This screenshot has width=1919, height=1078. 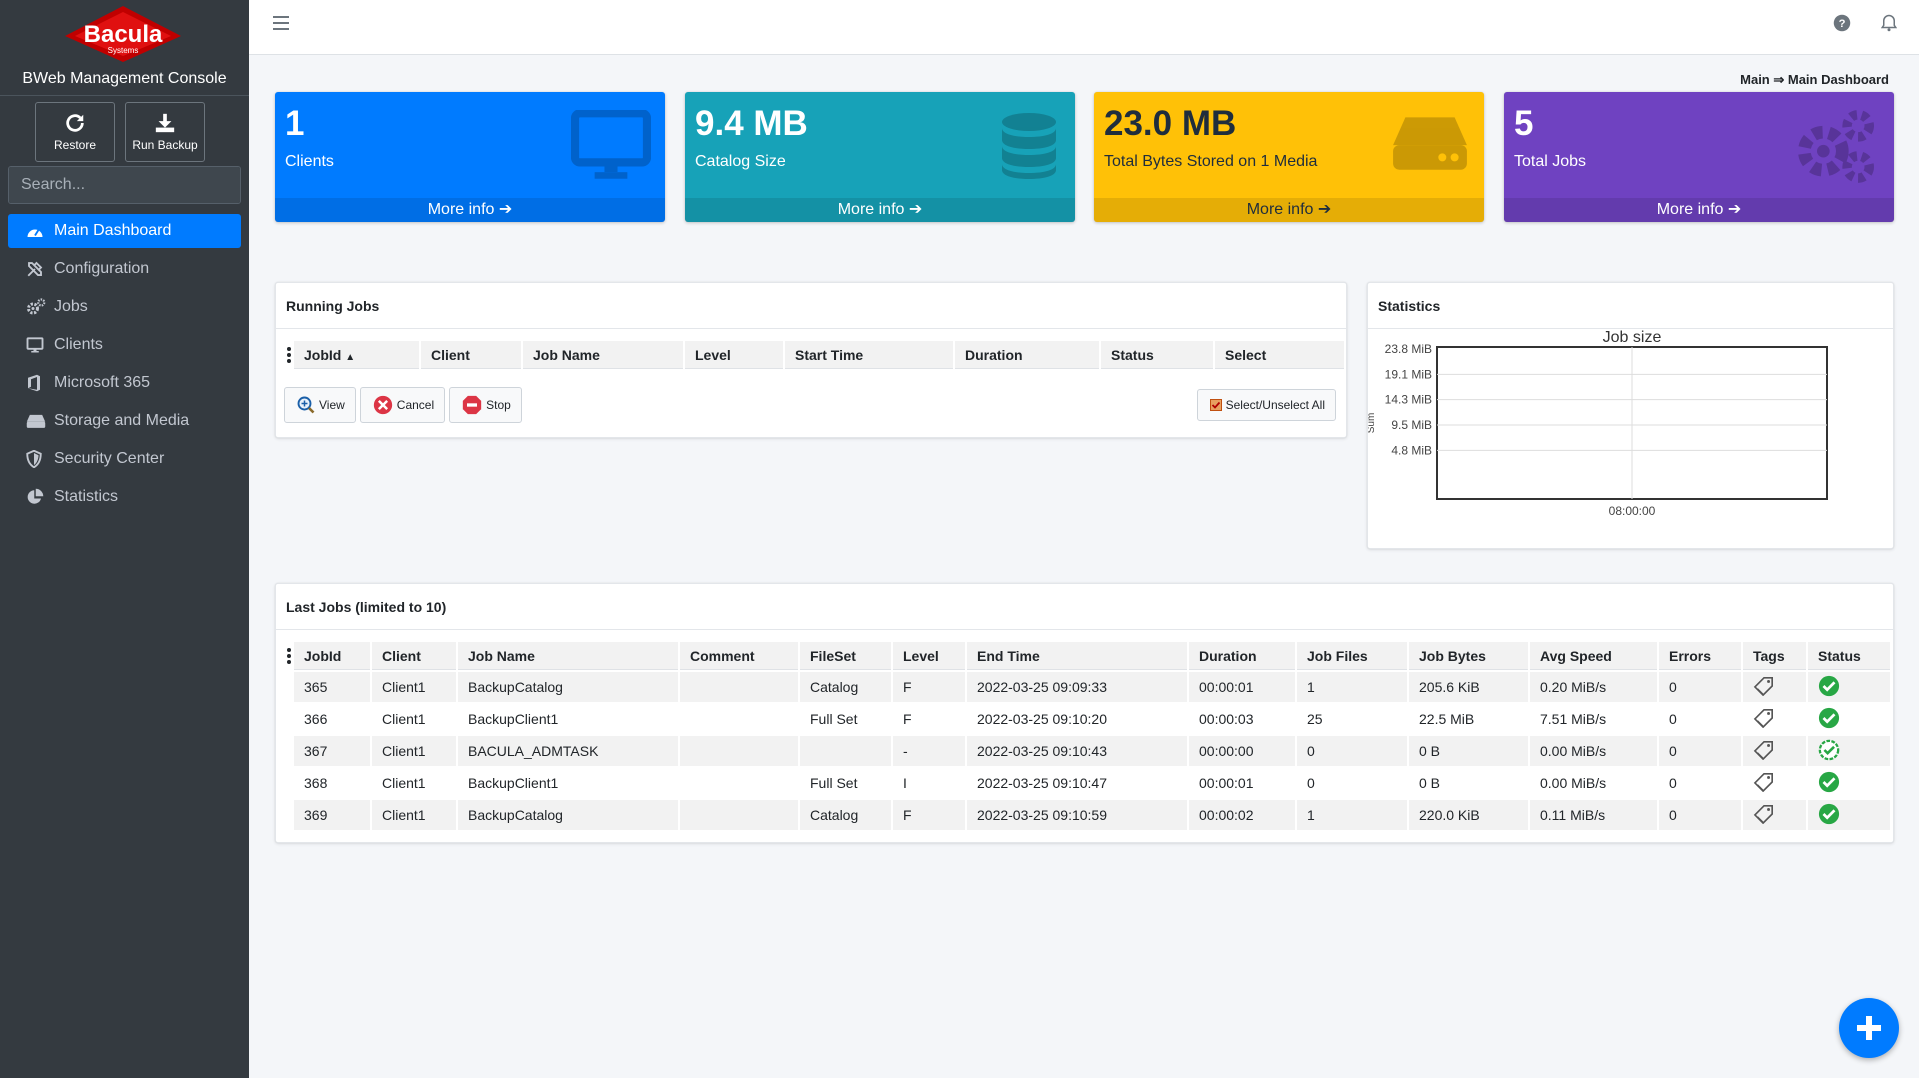 I want to click on sidebar-item-microsoft-365: Microsoft 365, so click(x=124, y=383).